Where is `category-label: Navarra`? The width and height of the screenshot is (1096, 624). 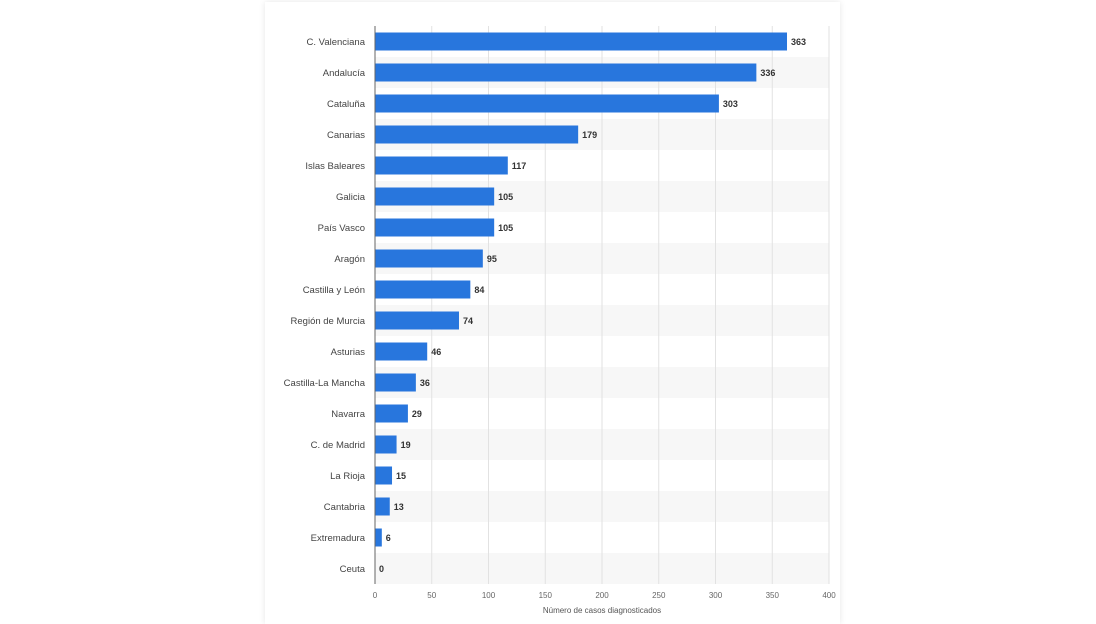 category-label: Navarra is located at coordinates (348, 414).